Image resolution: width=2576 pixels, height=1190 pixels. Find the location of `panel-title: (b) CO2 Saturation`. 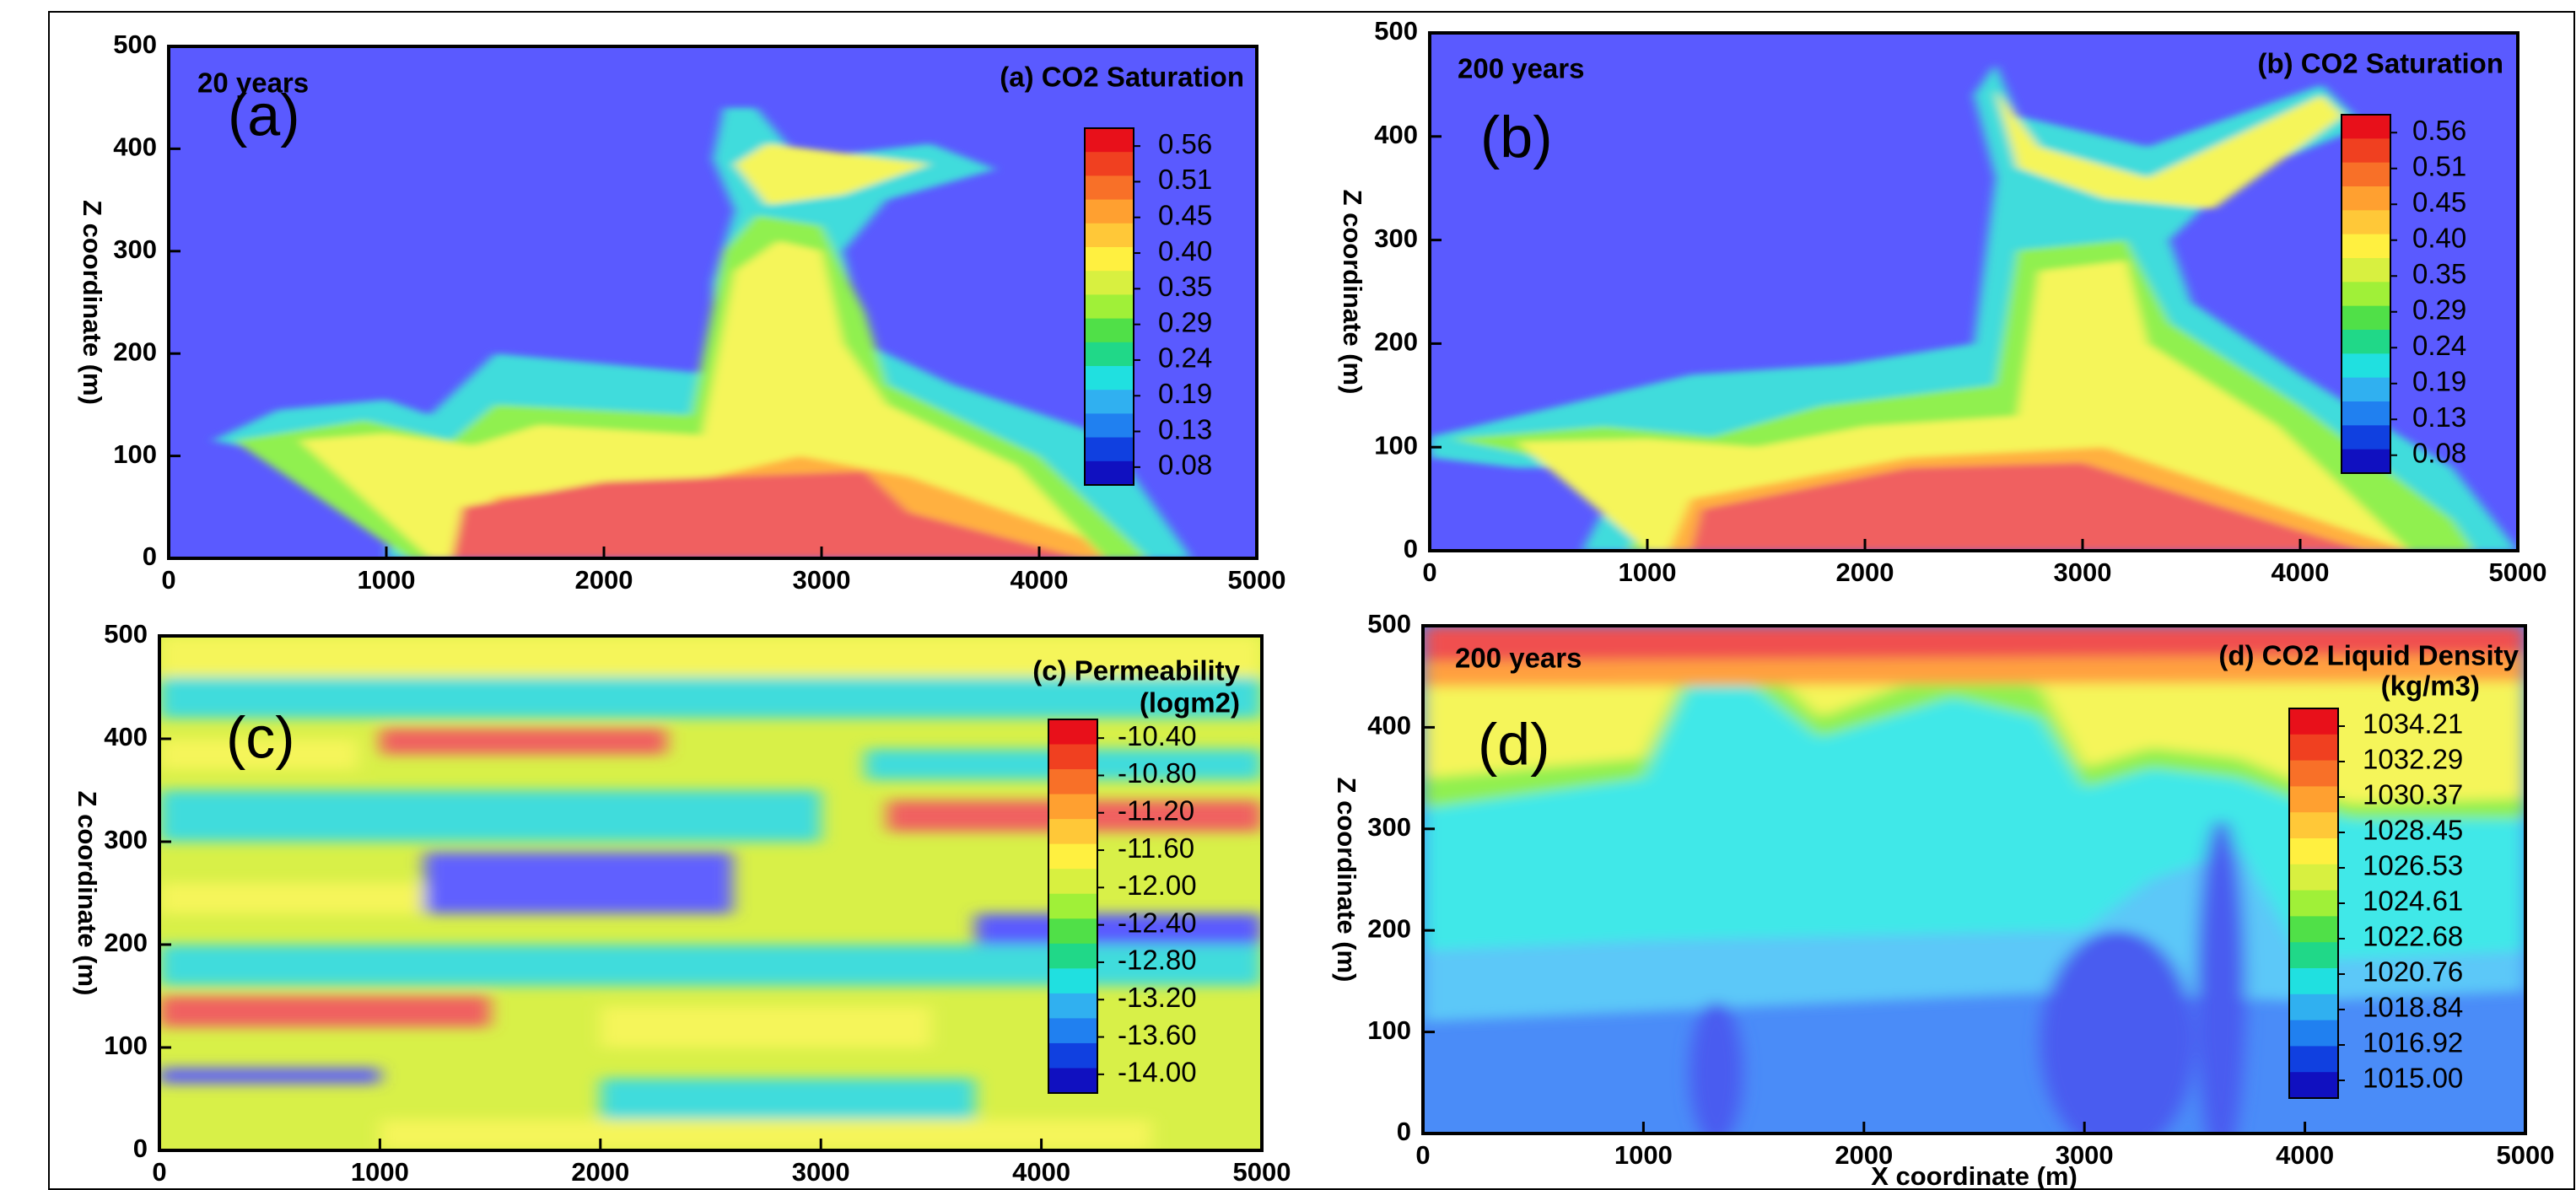

panel-title: (b) CO2 Saturation is located at coordinates (2380, 64).